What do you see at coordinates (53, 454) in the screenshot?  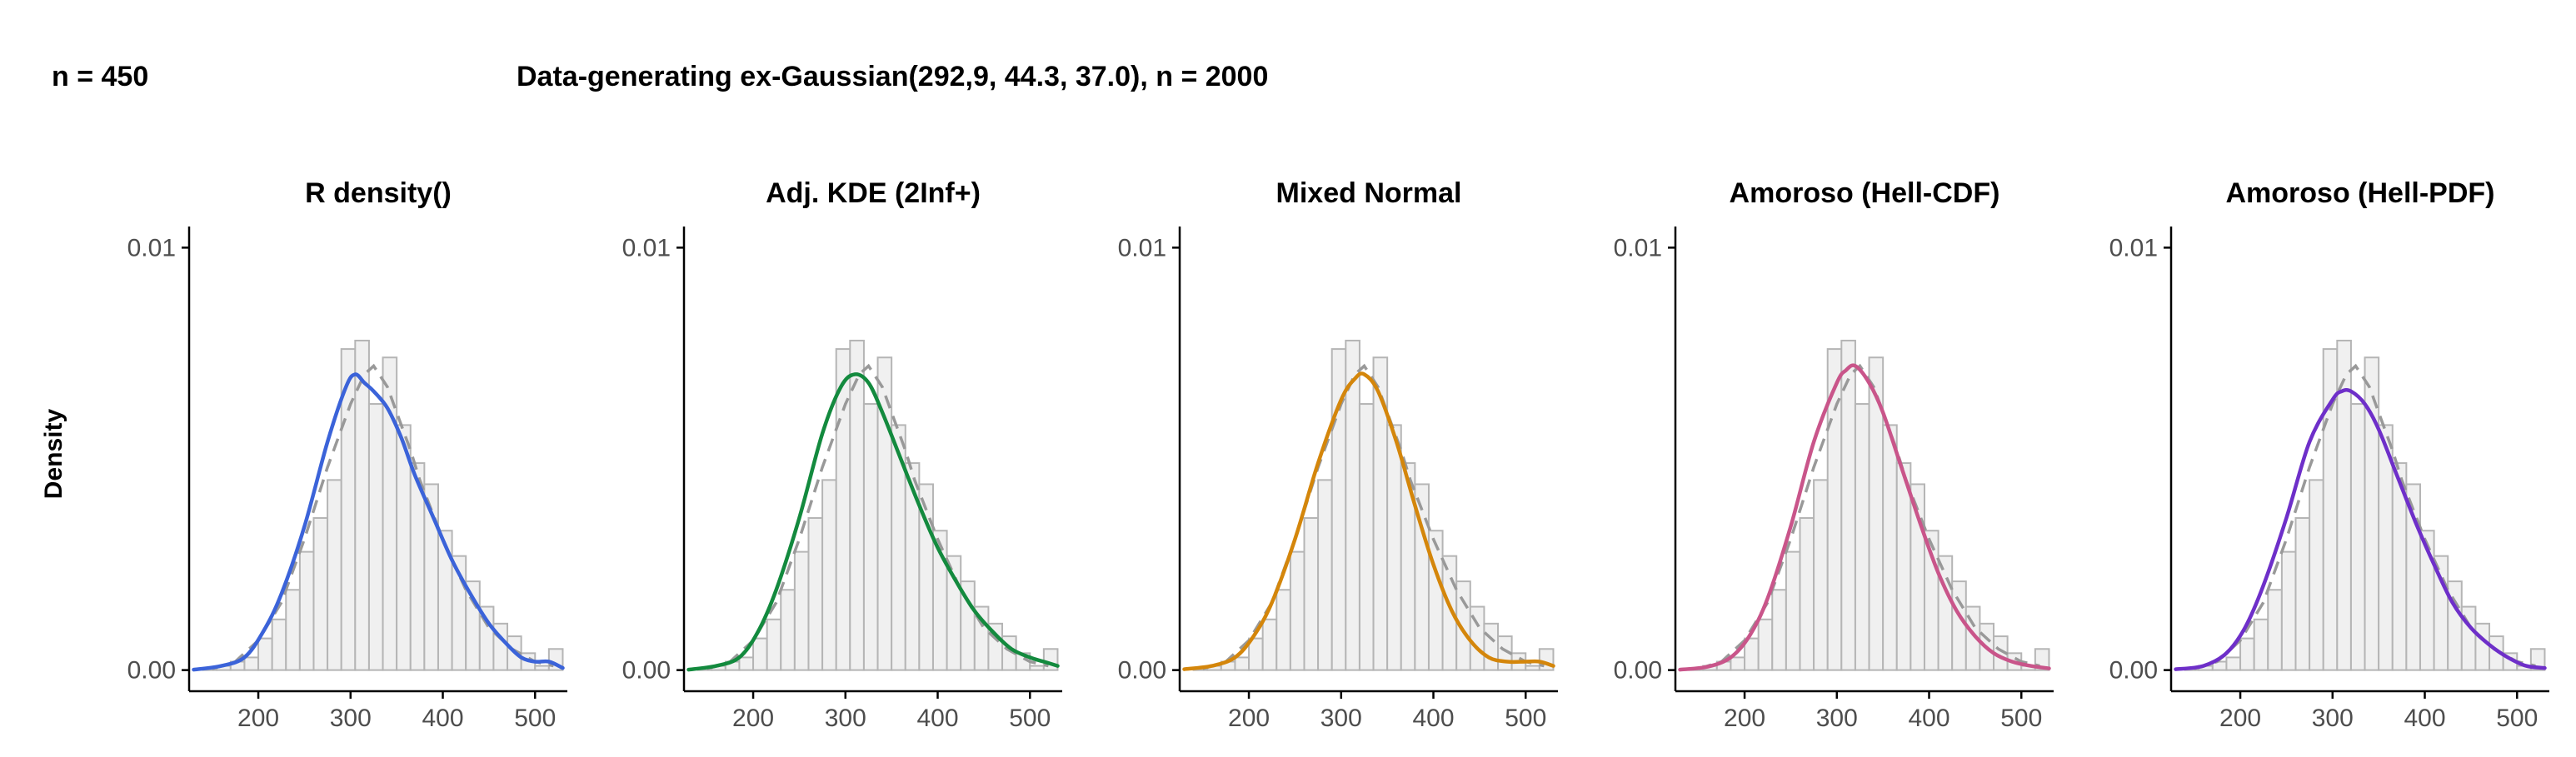 I see `y-axis-label: Density` at bounding box center [53, 454].